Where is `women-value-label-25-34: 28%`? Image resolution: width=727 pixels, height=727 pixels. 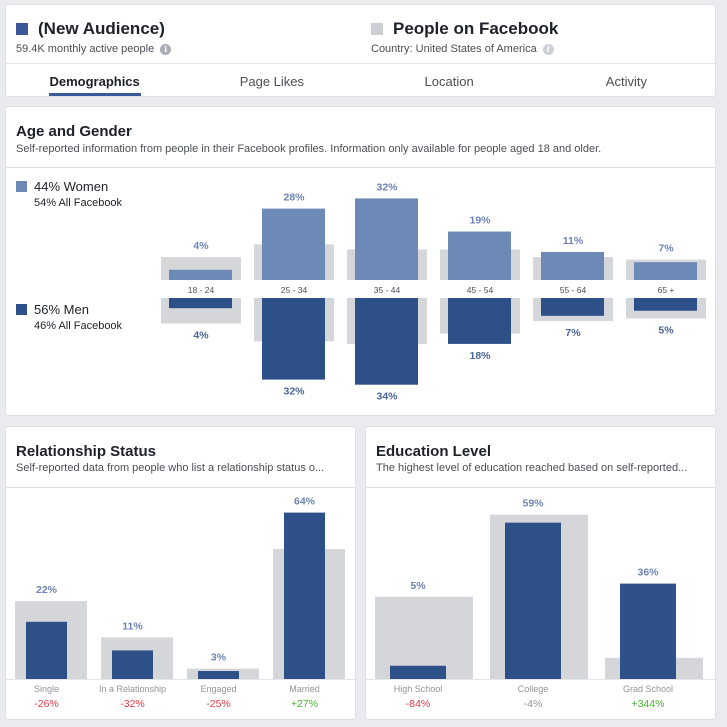 women-value-label-25-34: 28% is located at coordinates (294, 198).